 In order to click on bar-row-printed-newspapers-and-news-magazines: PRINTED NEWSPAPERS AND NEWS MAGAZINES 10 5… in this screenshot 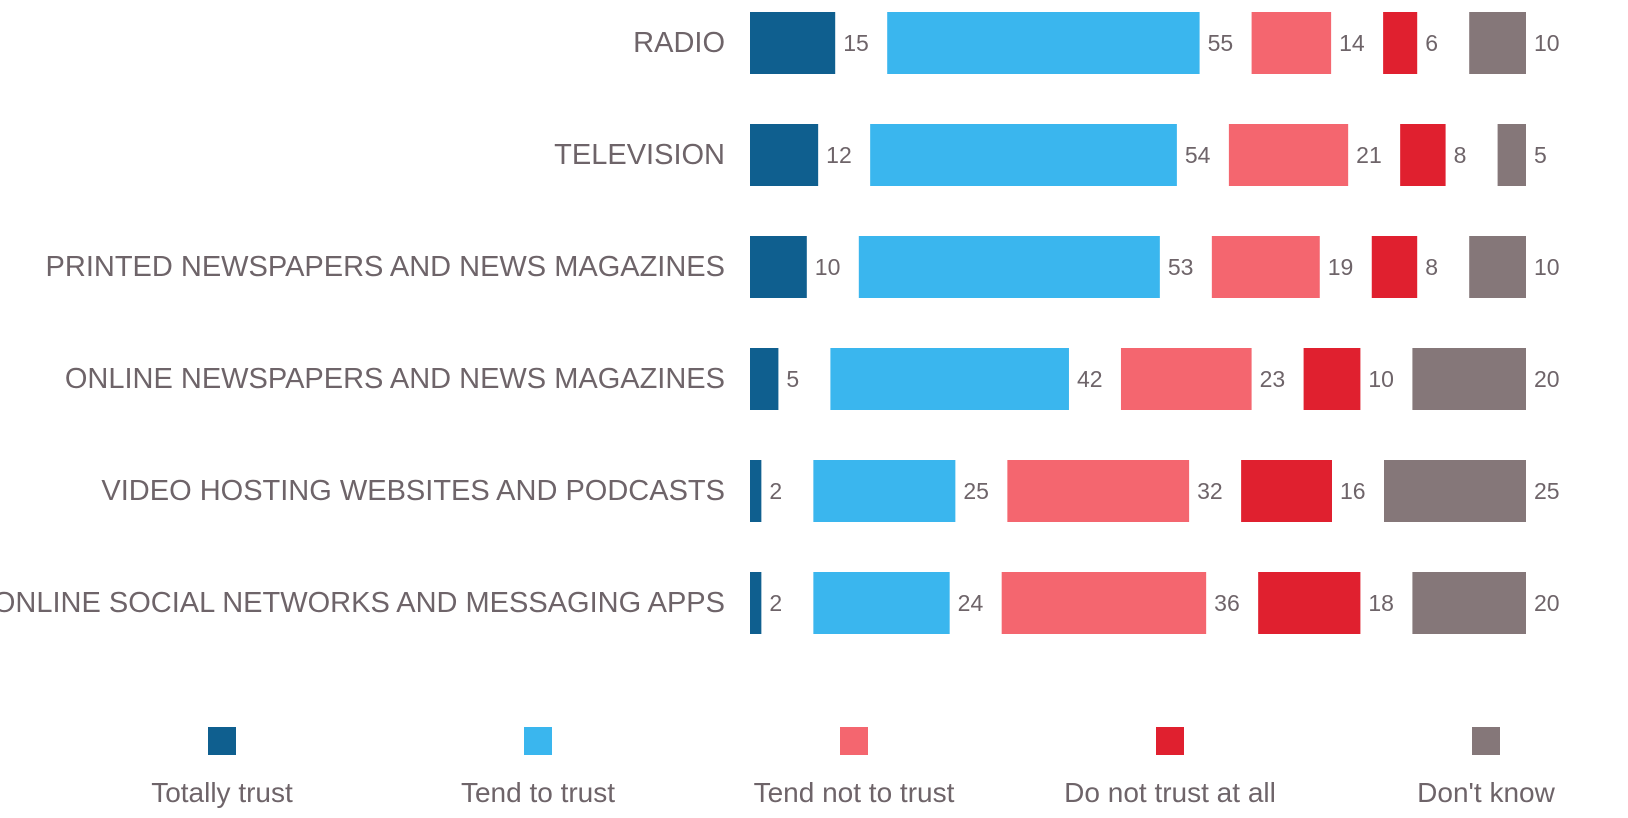, I will do `click(803, 267)`.